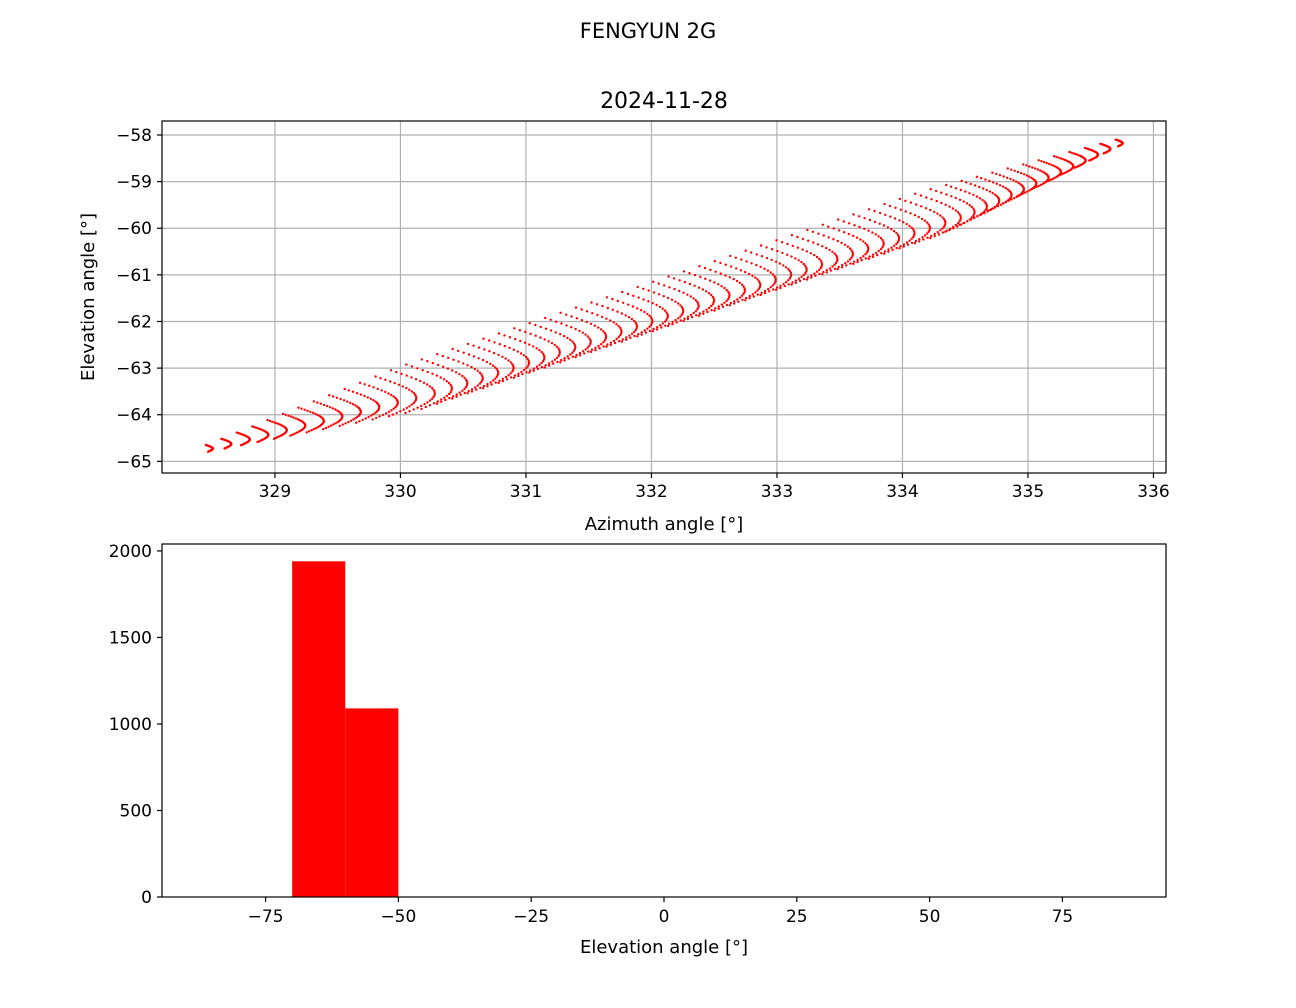  What do you see at coordinates (130, 725) in the screenshot?
I see `histogram-y-tick-label: 1000` at bounding box center [130, 725].